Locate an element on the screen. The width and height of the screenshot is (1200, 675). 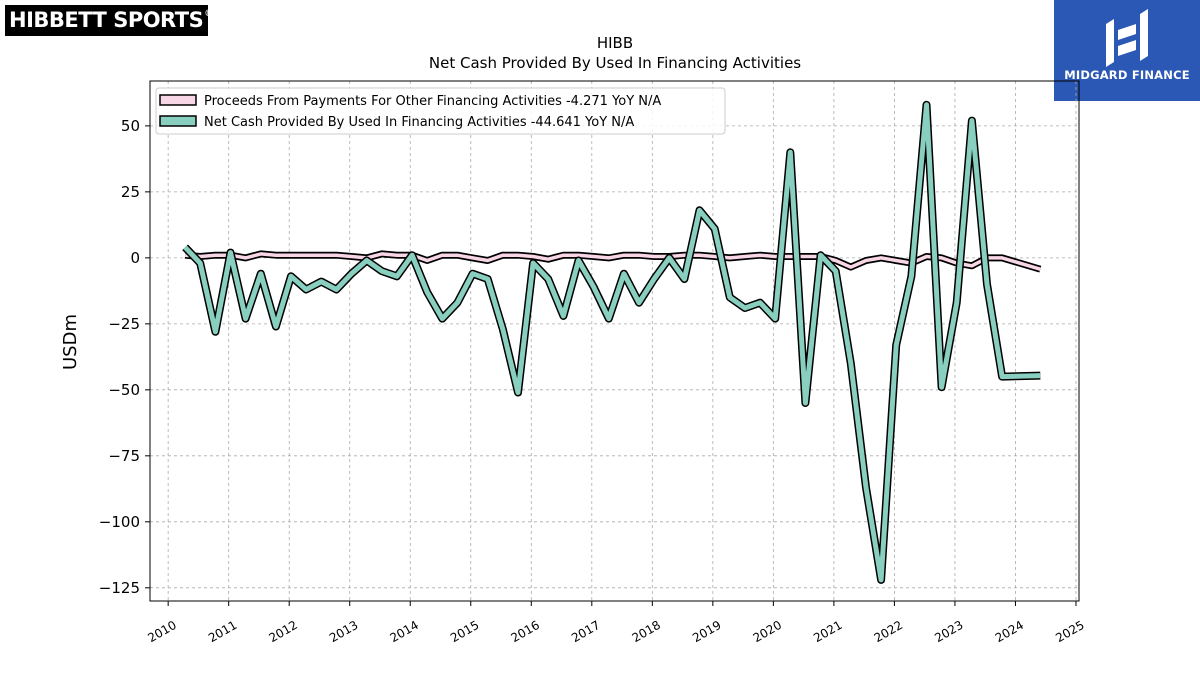
y-tick-label: 25 is located at coordinates (130, 192).